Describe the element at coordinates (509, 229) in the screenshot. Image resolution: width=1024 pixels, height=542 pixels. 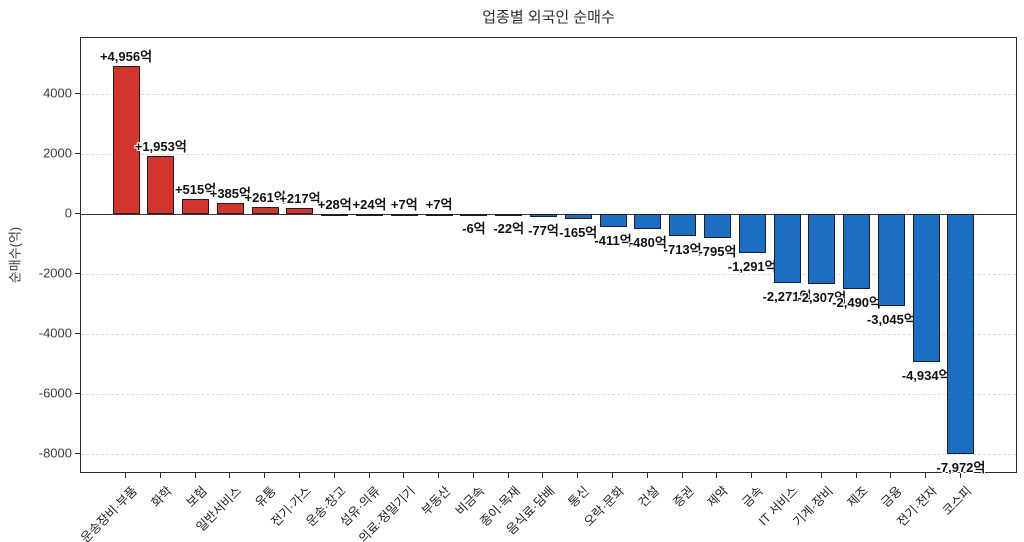
I see `bar-value-label: -22억` at that location.